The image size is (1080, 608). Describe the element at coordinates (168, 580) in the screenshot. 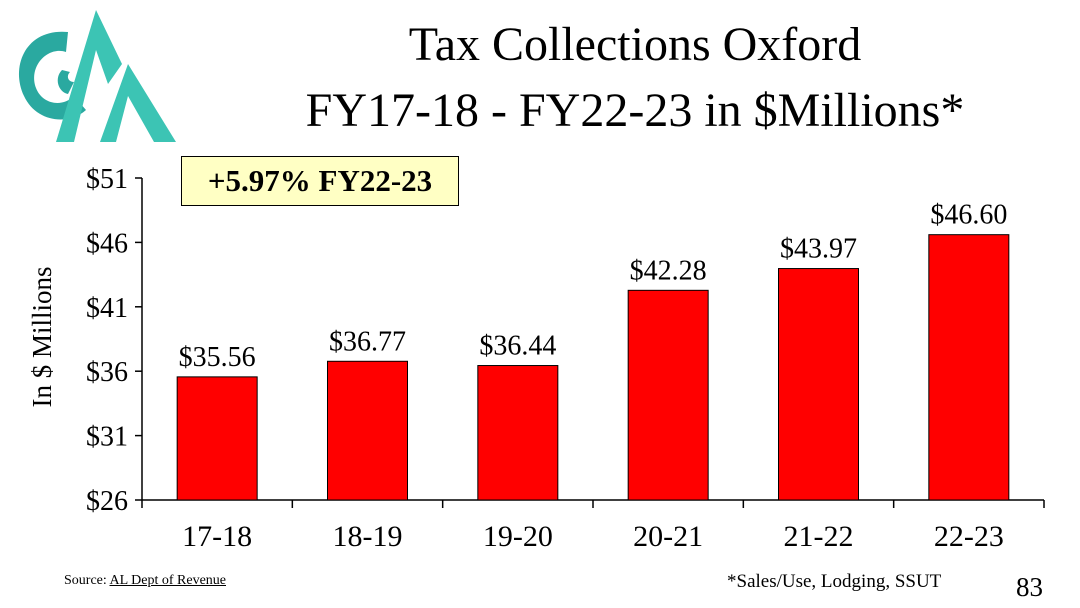

I see `source-link: AL Dept of Revenue` at that location.